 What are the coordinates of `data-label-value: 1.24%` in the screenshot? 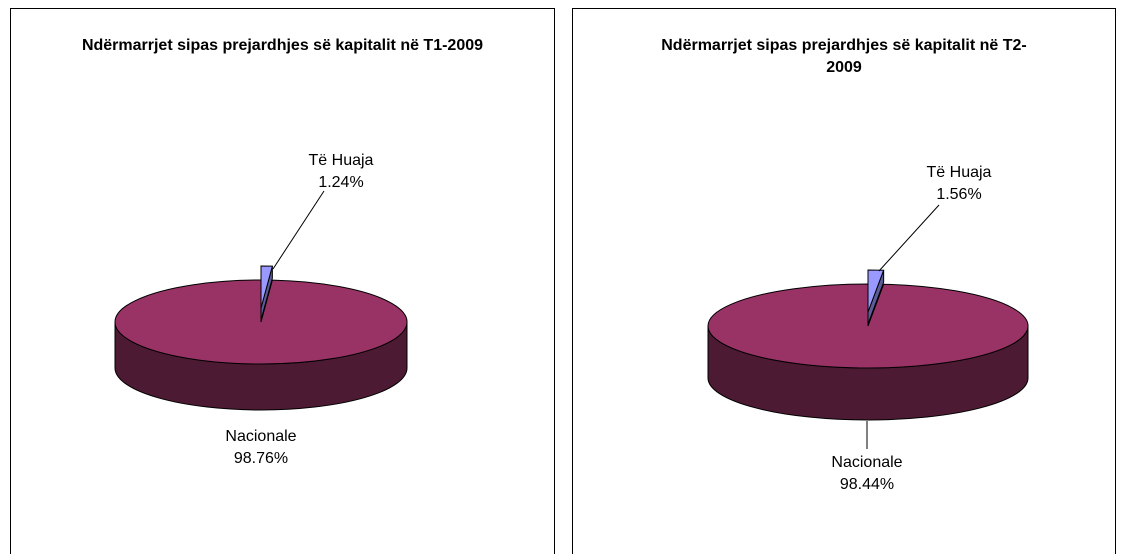 It's located at (340, 182).